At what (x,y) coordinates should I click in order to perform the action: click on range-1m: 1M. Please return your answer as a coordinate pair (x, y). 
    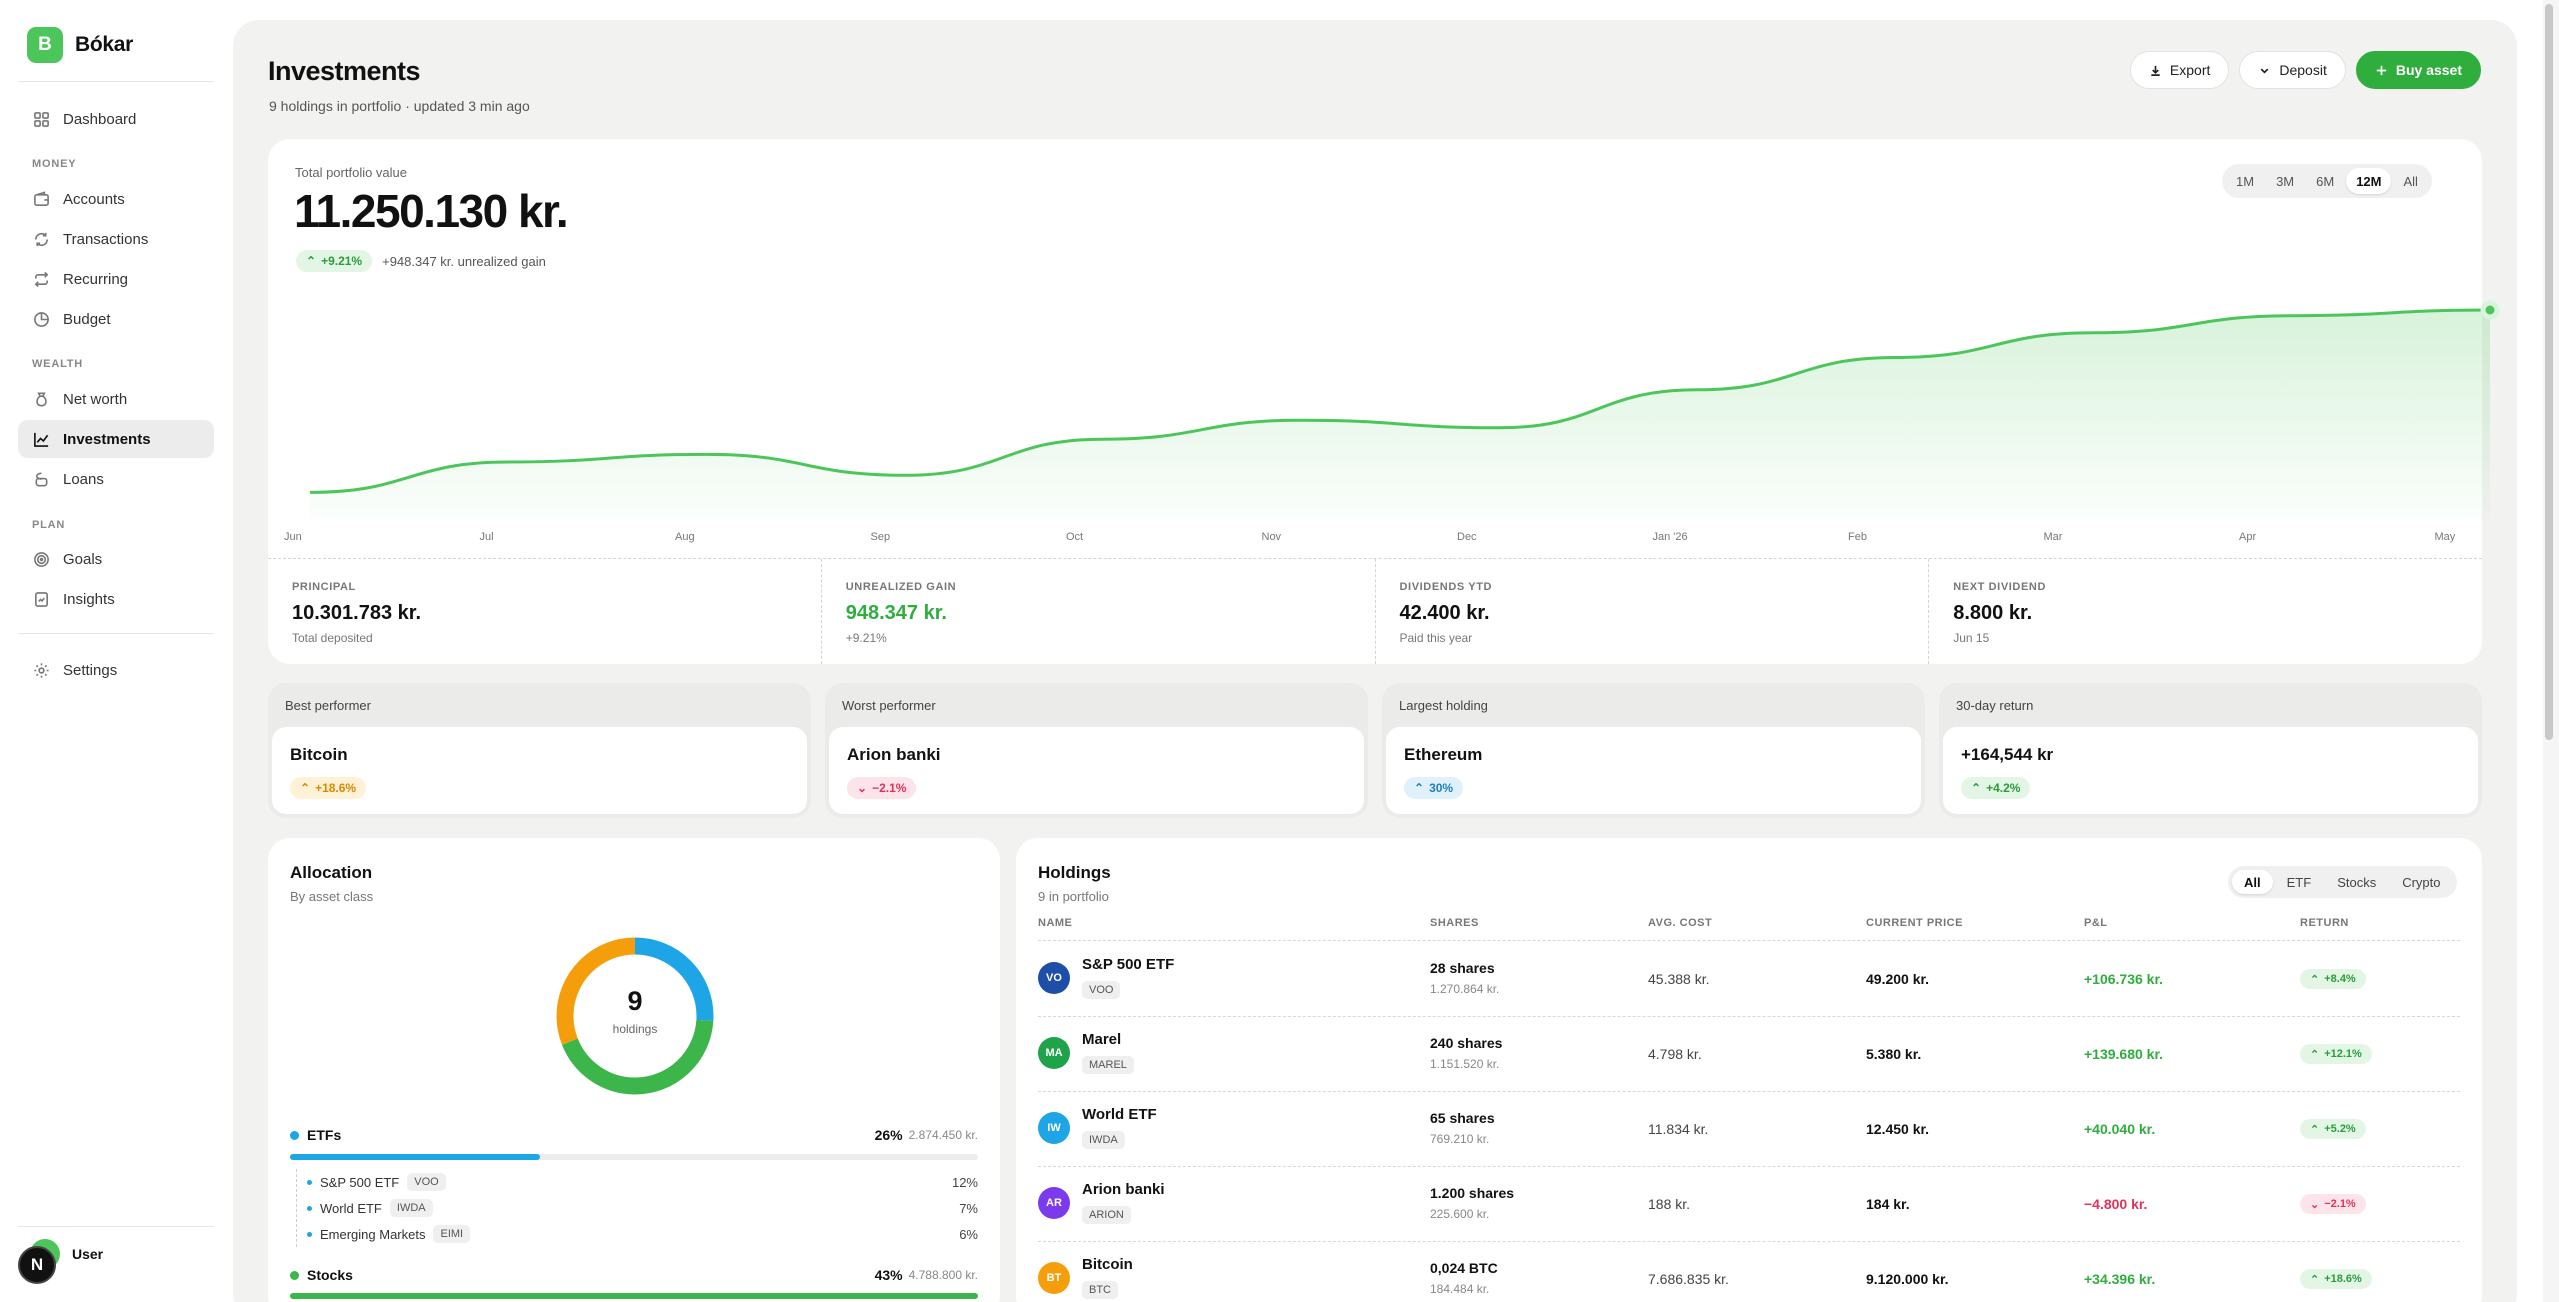
    Looking at the image, I should click on (2245, 181).